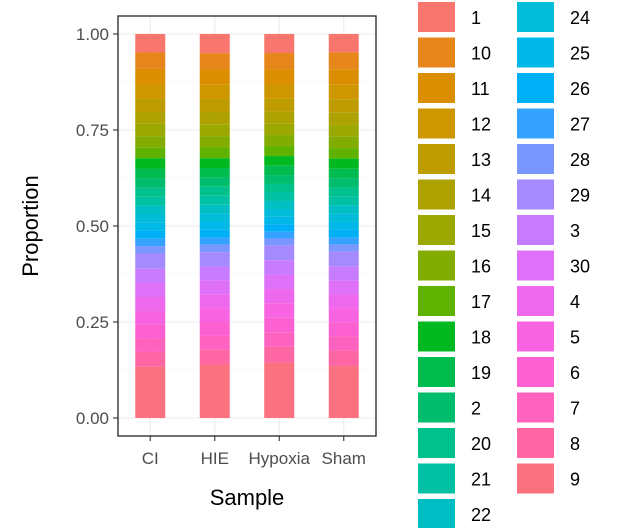 This screenshot has width=629, height=528. I want to click on y-tick-label: 0.50, so click(92, 226).